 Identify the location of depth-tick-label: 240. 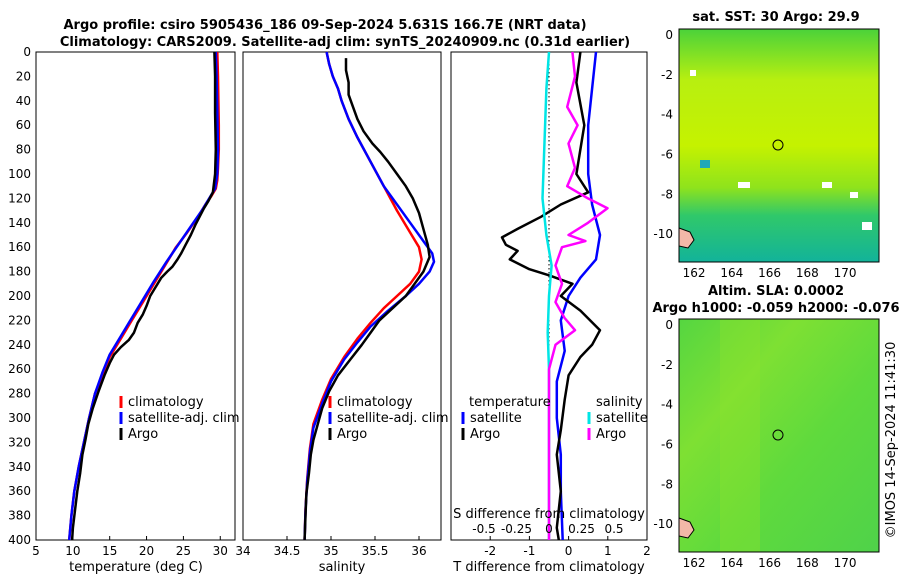
(19, 345).